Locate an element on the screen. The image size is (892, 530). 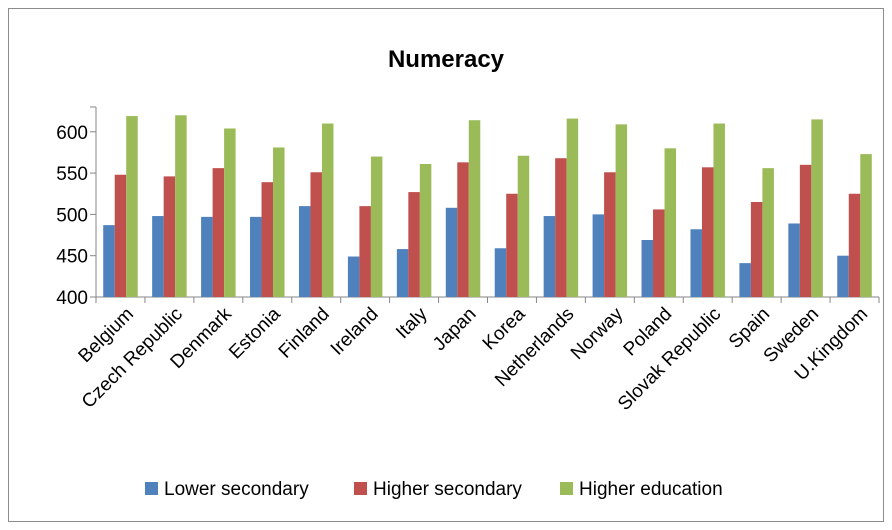
y-tick-label: 600 is located at coordinates (72, 133).